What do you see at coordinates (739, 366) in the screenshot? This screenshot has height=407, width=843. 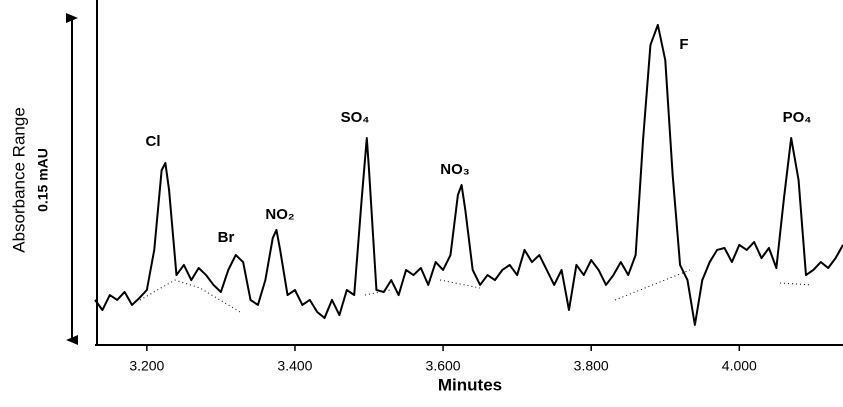 I see `x-tick-label: 4.000` at bounding box center [739, 366].